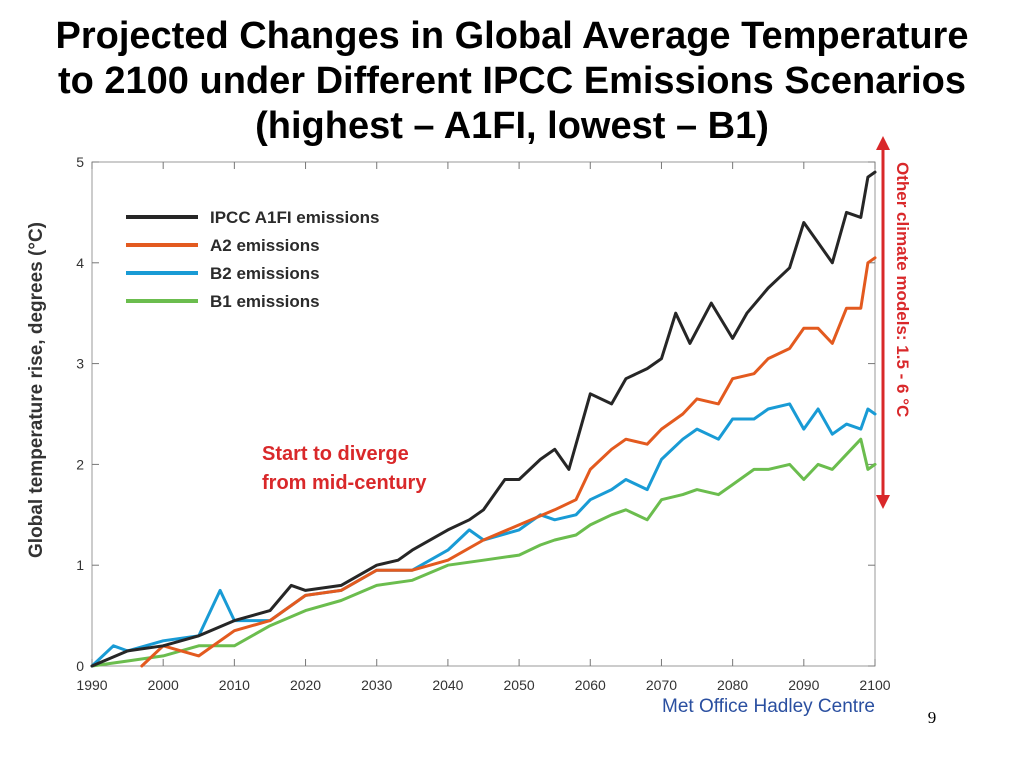  What do you see at coordinates (305, 685) in the screenshot?
I see `x-tick-label: 2020` at bounding box center [305, 685].